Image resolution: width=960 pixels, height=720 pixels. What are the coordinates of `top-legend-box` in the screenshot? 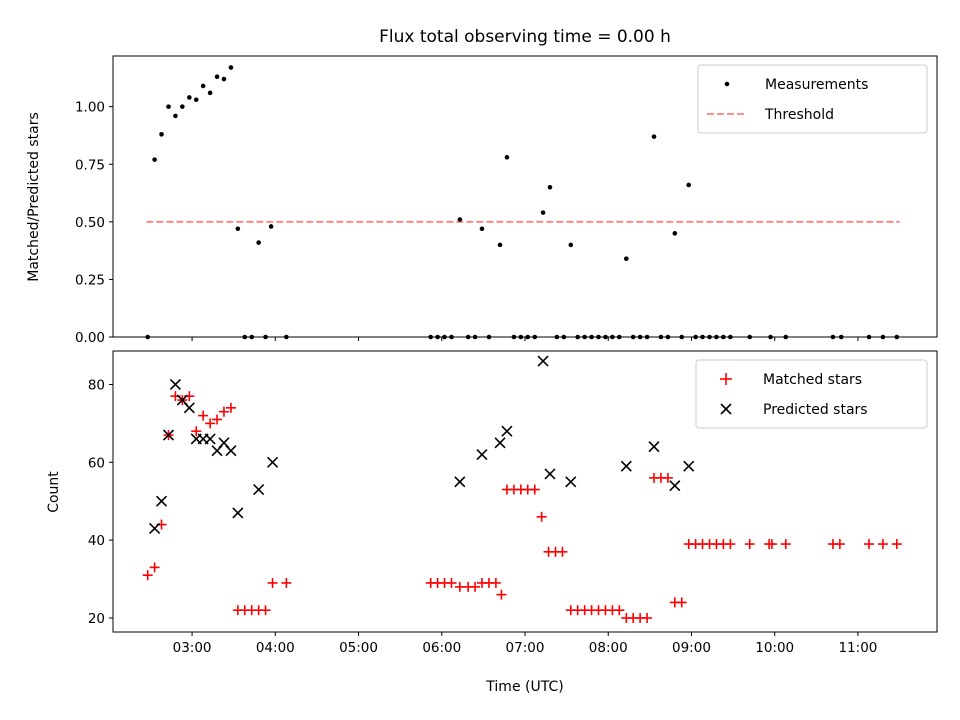 It's located at (812, 99).